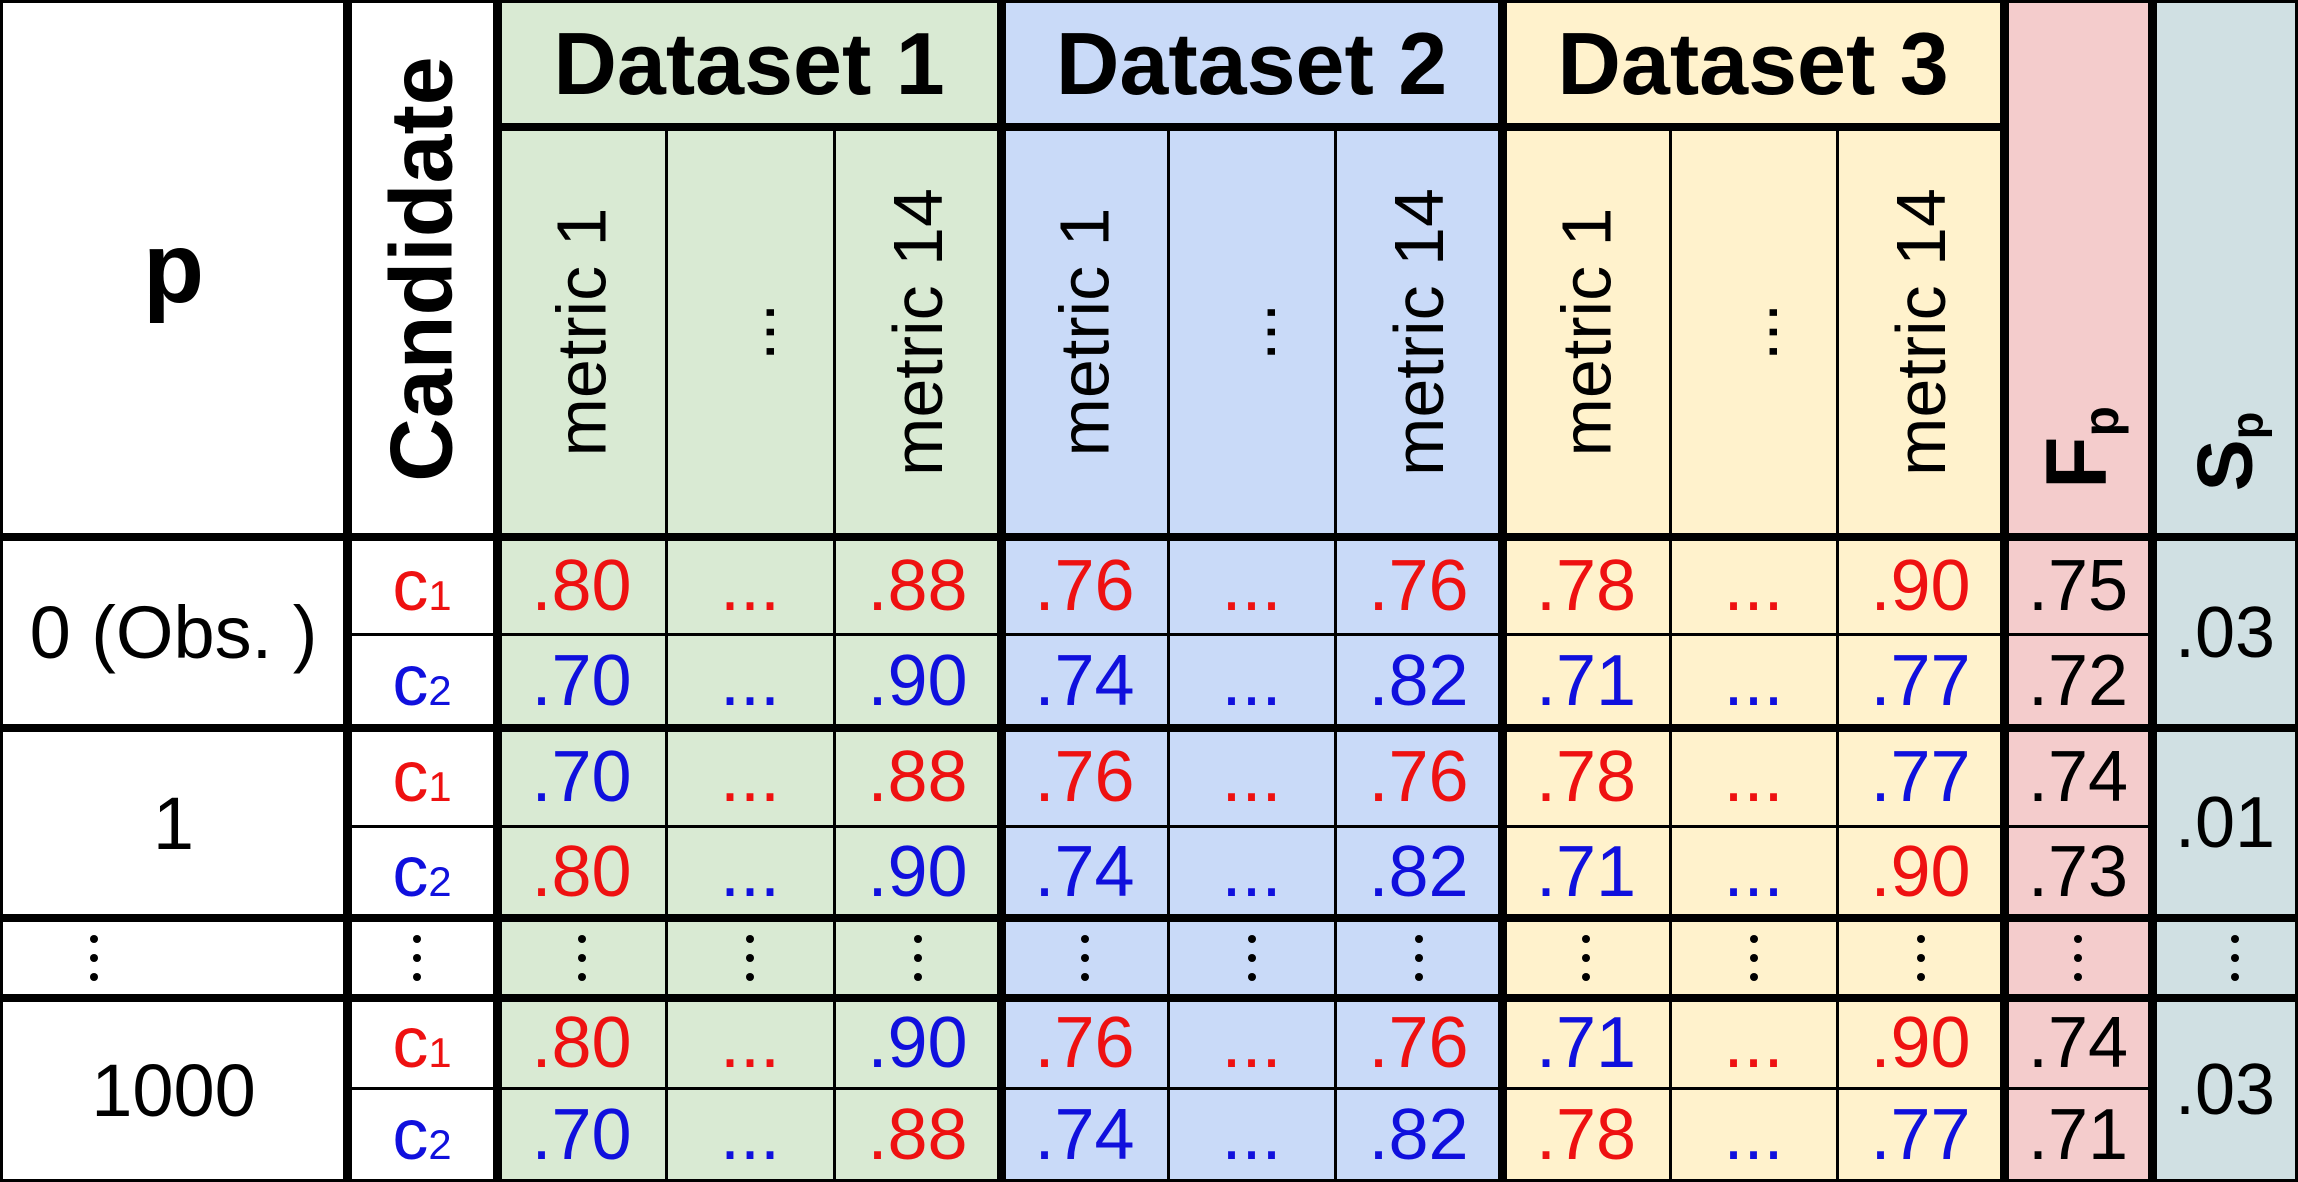  I want to click on group-1-s-value: .03, so click(2225, 632).